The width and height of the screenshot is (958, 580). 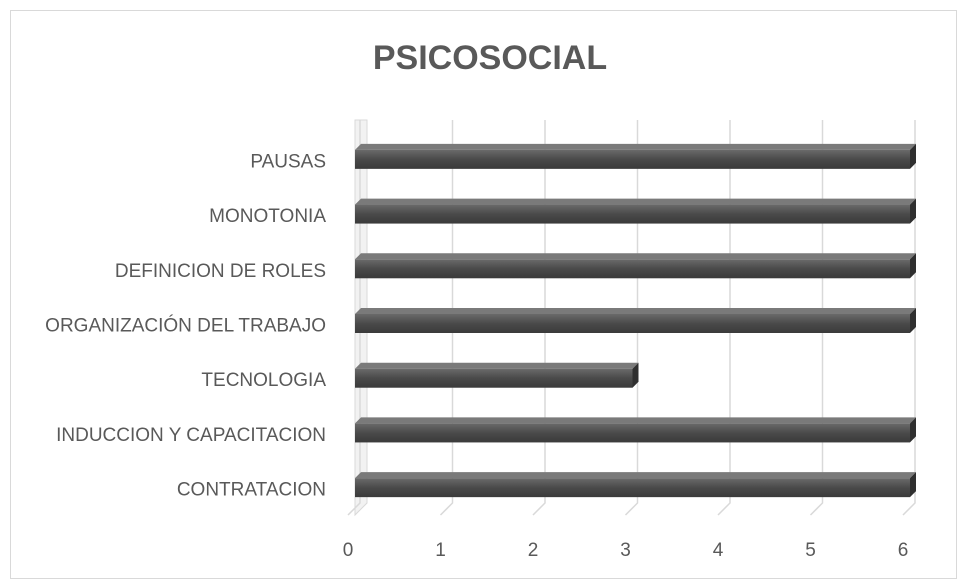 What do you see at coordinates (810, 550) in the screenshot?
I see `x-tick-label: 5` at bounding box center [810, 550].